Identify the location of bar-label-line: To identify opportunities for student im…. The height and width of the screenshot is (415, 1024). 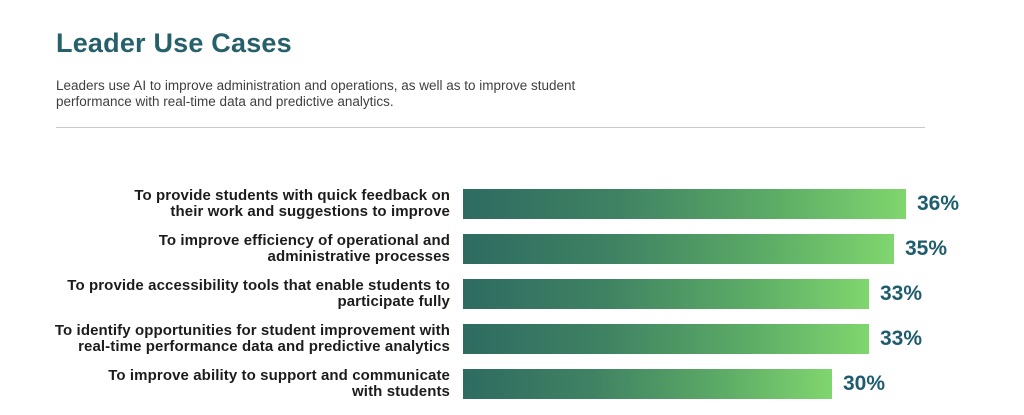
(252, 330).